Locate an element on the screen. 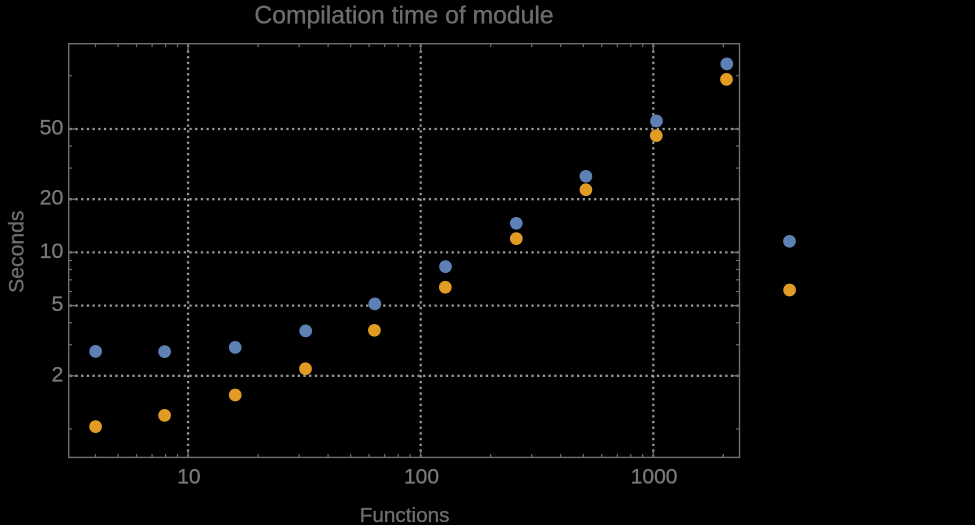 This screenshot has height=525, width=975. svg-text: 50 is located at coordinates (52, 128).